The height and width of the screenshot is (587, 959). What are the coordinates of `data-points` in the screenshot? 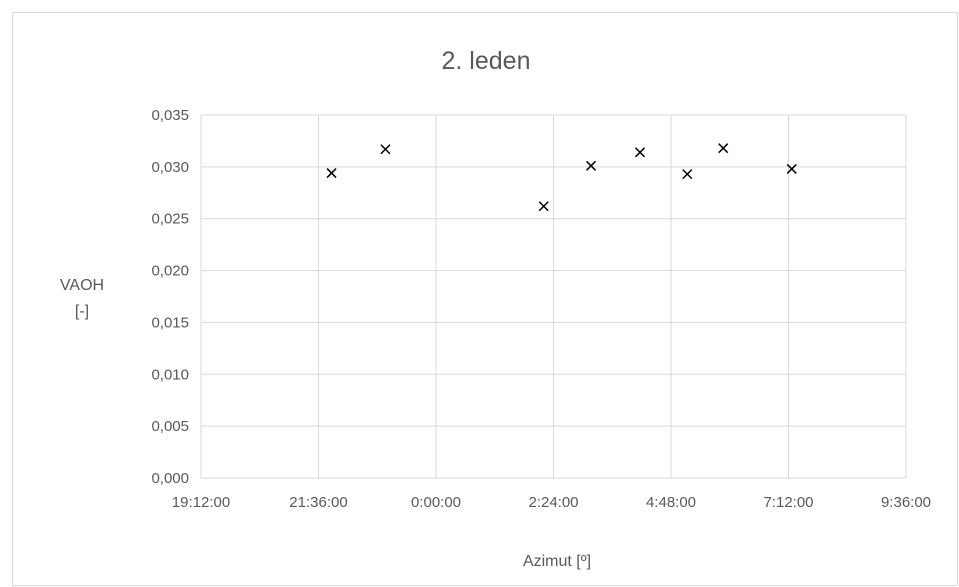 It's located at (561, 177).